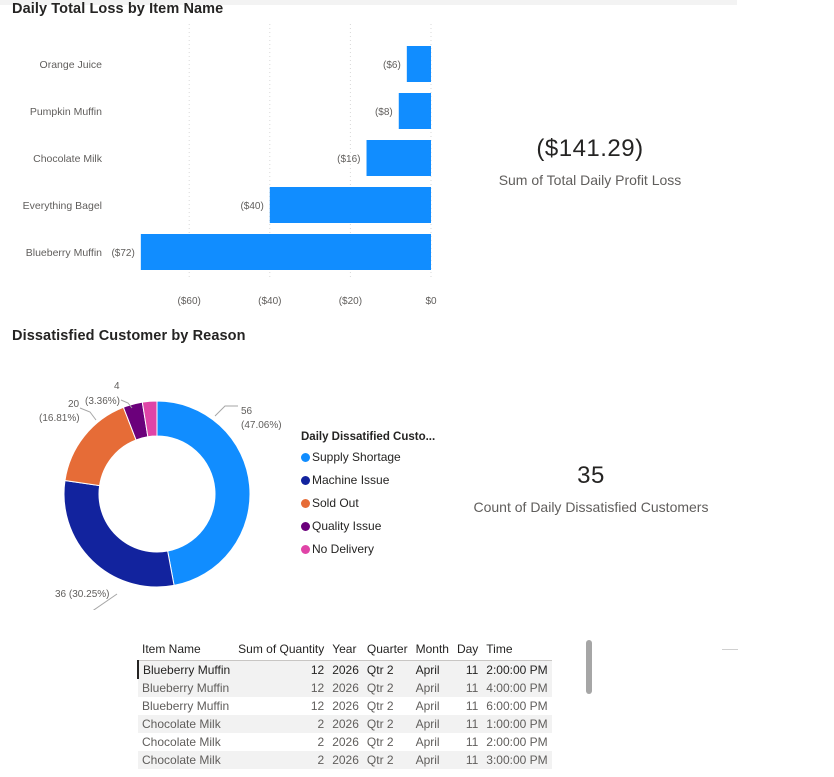 The height and width of the screenshot is (777, 834). Describe the element at coordinates (387, 649) in the screenshot. I see `column-header-quarter: Quarter` at that location.